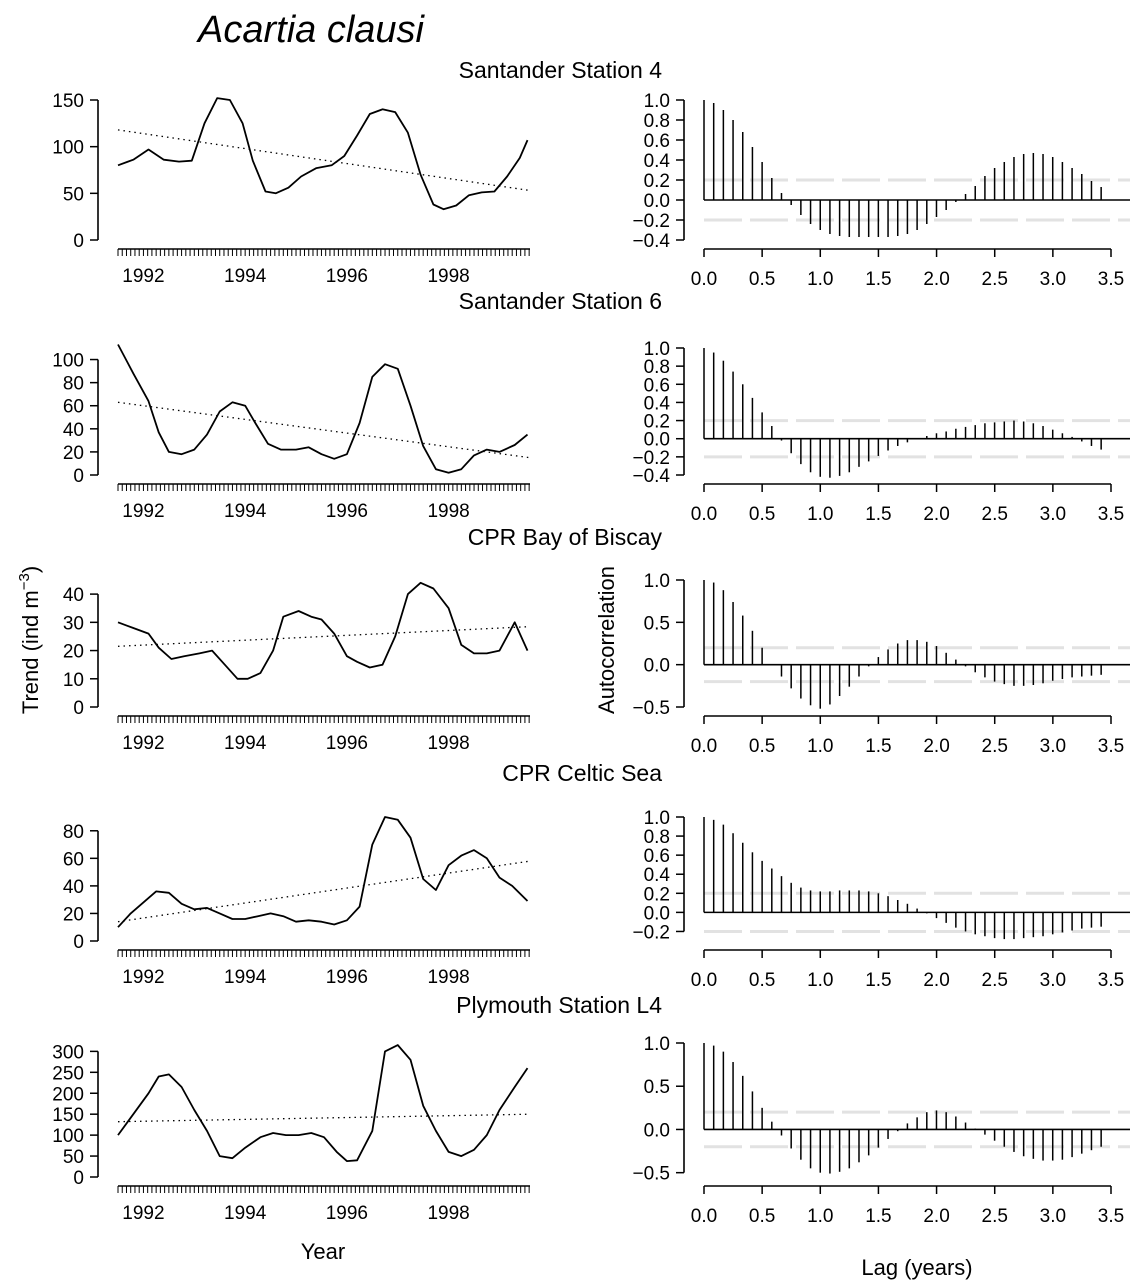 Image resolution: width=1140 pixels, height=1287 pixels. What do you see at coordinates (311, 30) in the screenshot?
I see `figure-title: Acartia clausi` at bounding box center [311, 30].